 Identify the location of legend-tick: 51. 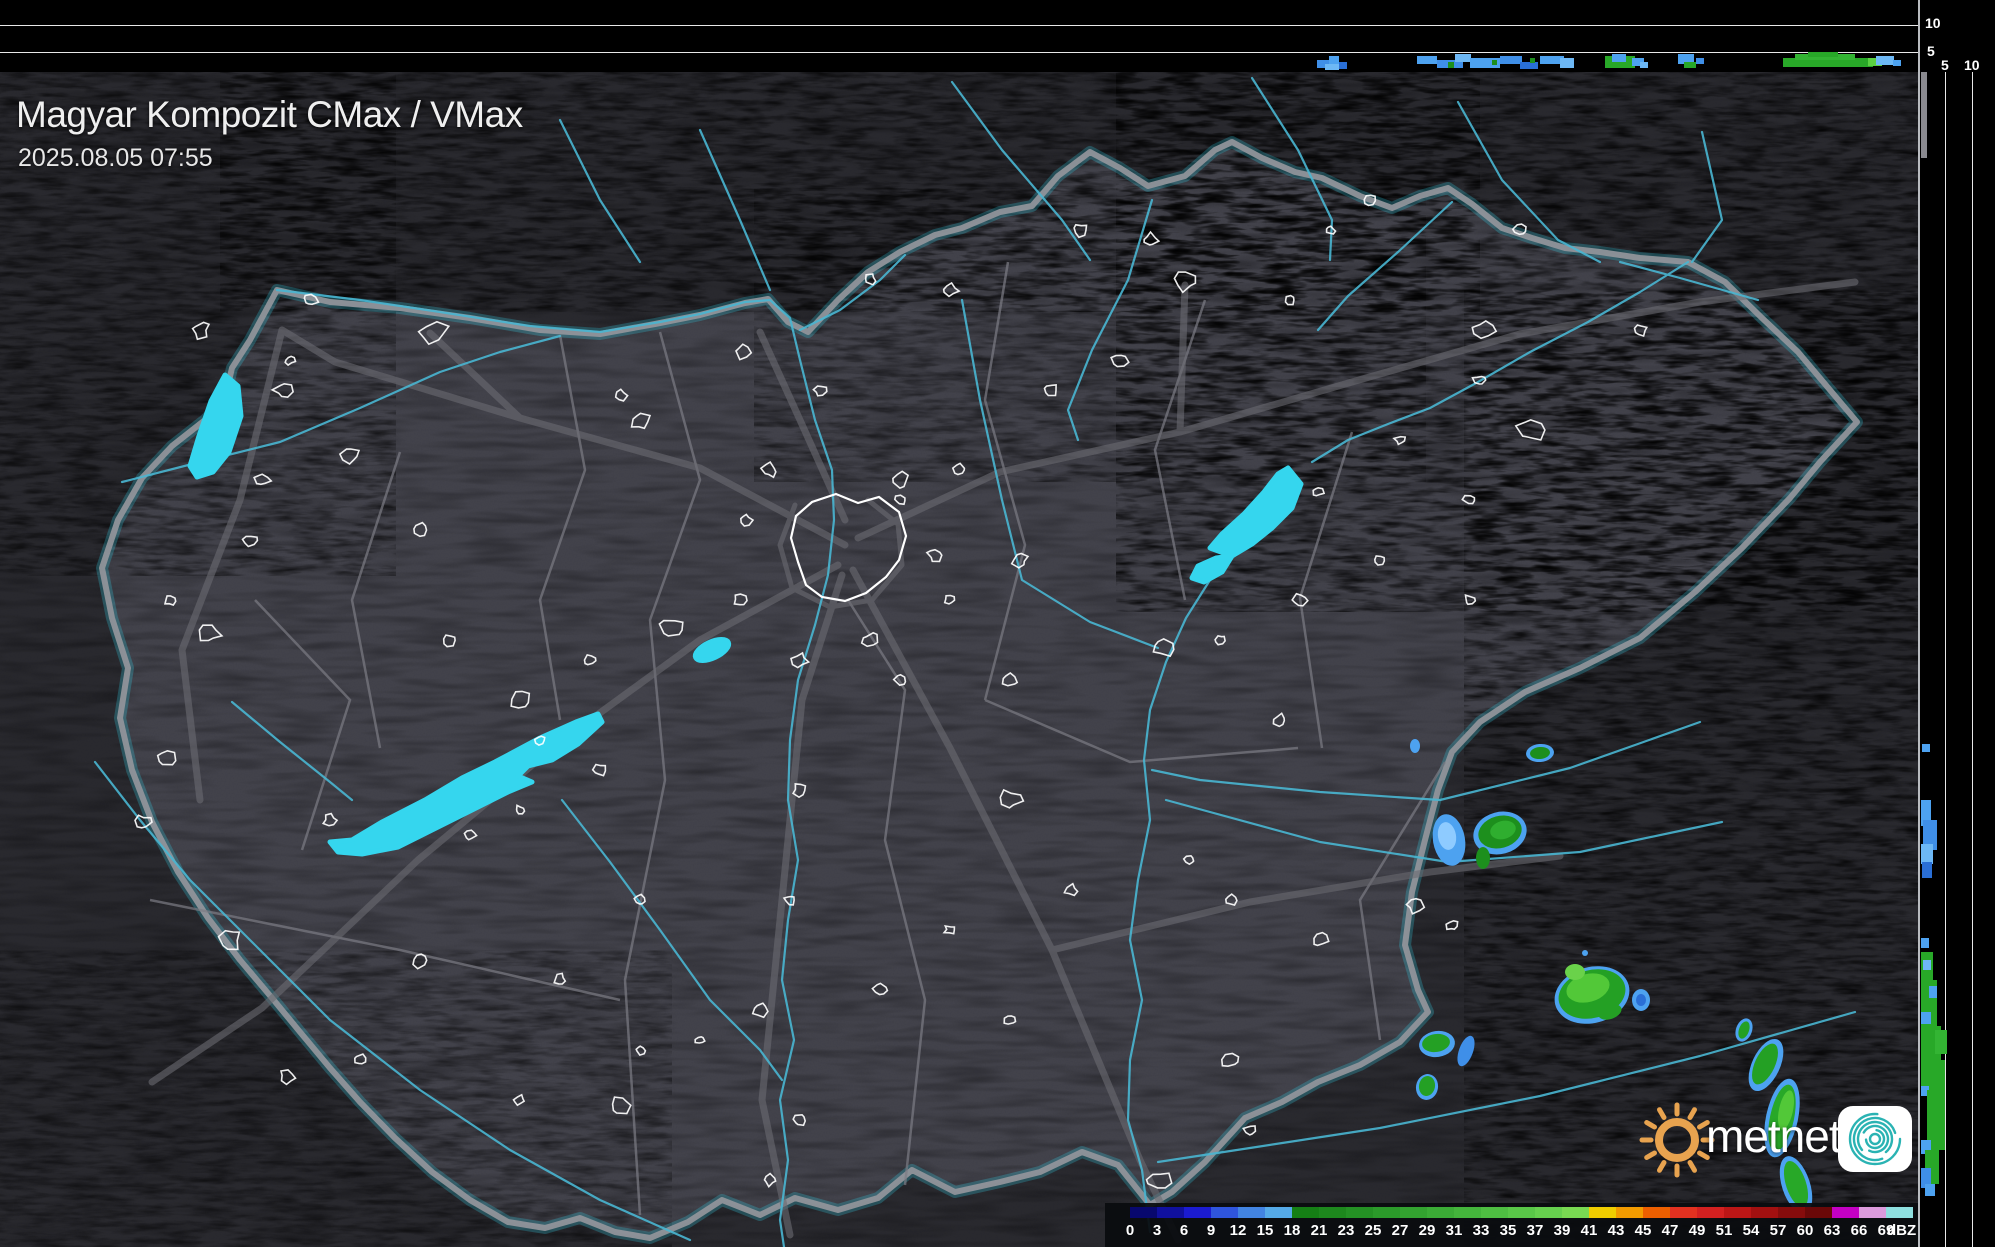
(1724, 1230).